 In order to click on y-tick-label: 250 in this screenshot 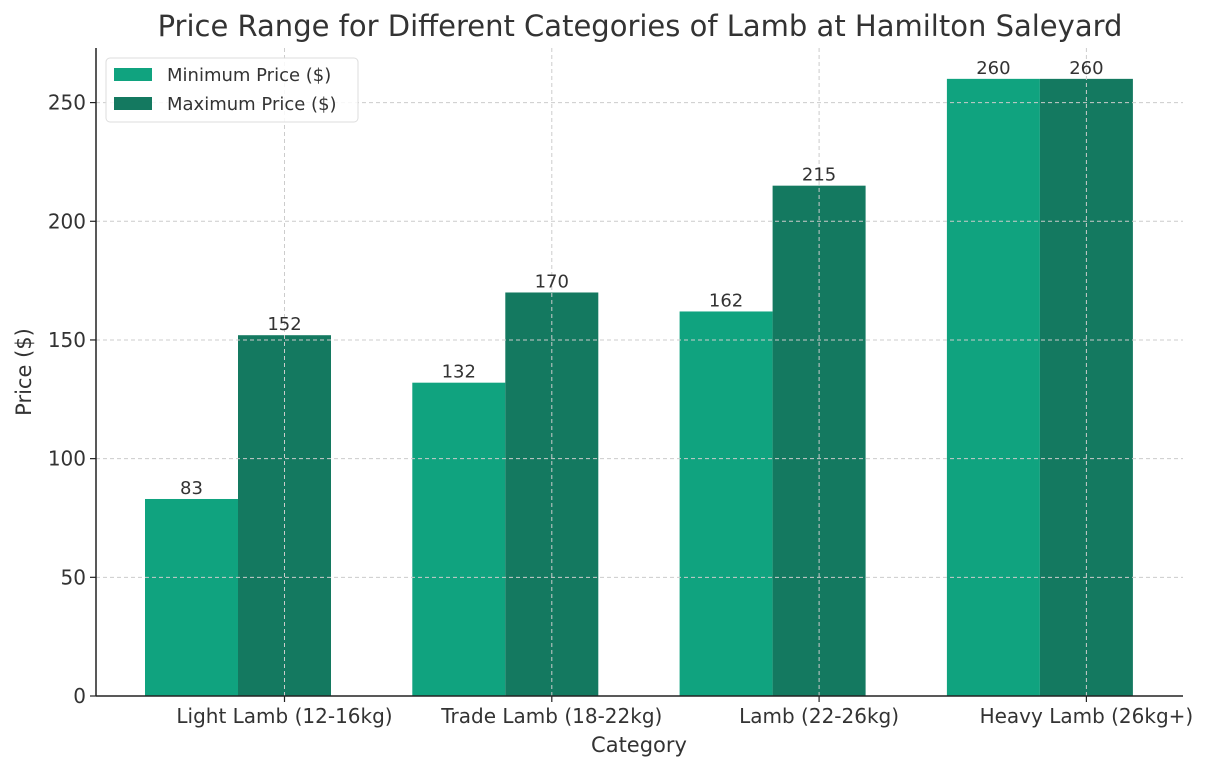, I will do `click(67, 103)`.